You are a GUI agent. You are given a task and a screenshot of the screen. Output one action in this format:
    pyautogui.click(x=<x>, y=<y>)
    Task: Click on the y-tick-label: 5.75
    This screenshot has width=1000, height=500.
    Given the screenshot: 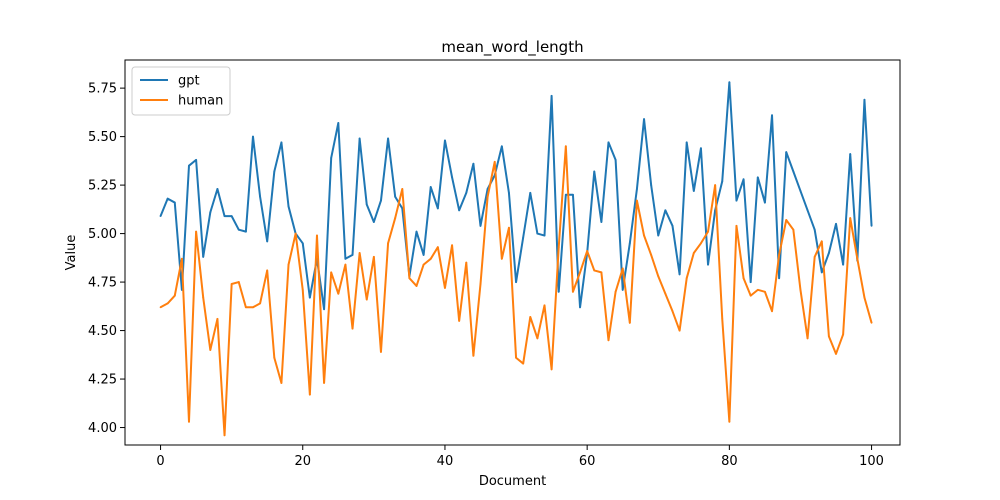 What is the action you would take?
    pyautogui.click(x=102, y=89)
    